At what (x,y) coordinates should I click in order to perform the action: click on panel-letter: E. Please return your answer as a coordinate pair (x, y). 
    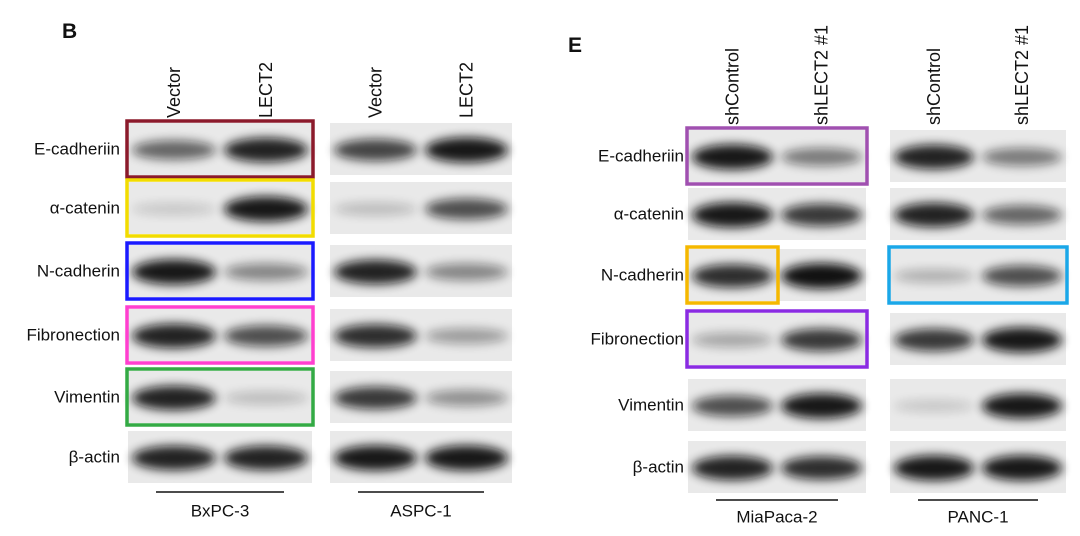
    Looking at the image, I should click on (575, 45).